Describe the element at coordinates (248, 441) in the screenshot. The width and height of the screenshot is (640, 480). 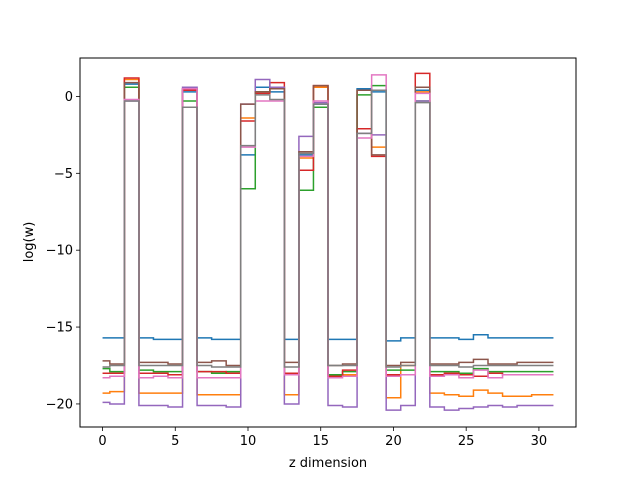
I see `x-tick-label: 10` at that location.